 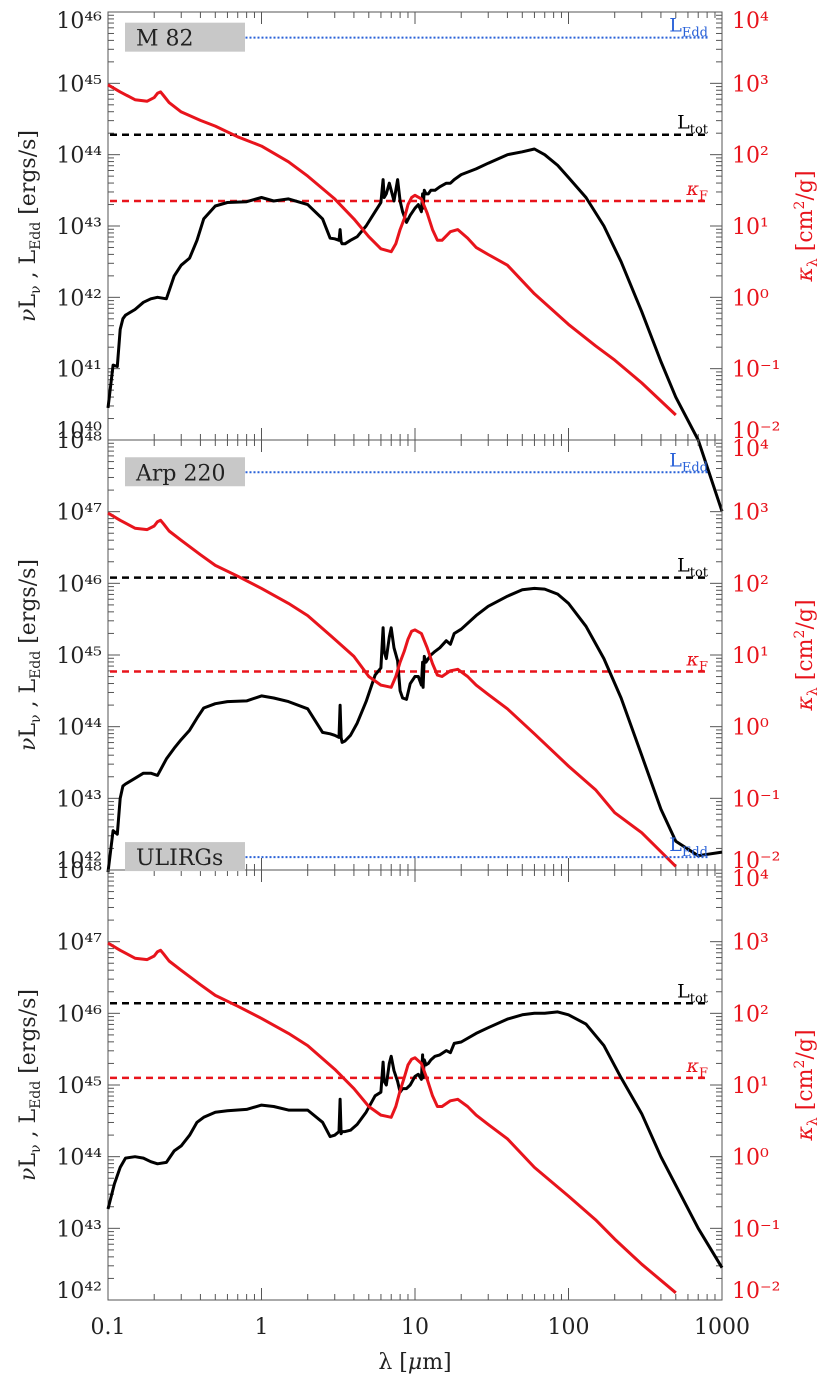 What do you see at coordinates (108, 1327) in the screenshot?
I see `x-tick-label: 0.1` at bounding box center [108, 1327].